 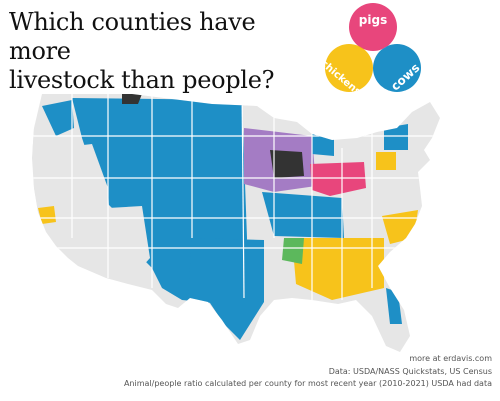 What do you see at coordinates (293, 251) in the screenshot?
I see `region-chickens-cows` at bounding box center [293, 251].